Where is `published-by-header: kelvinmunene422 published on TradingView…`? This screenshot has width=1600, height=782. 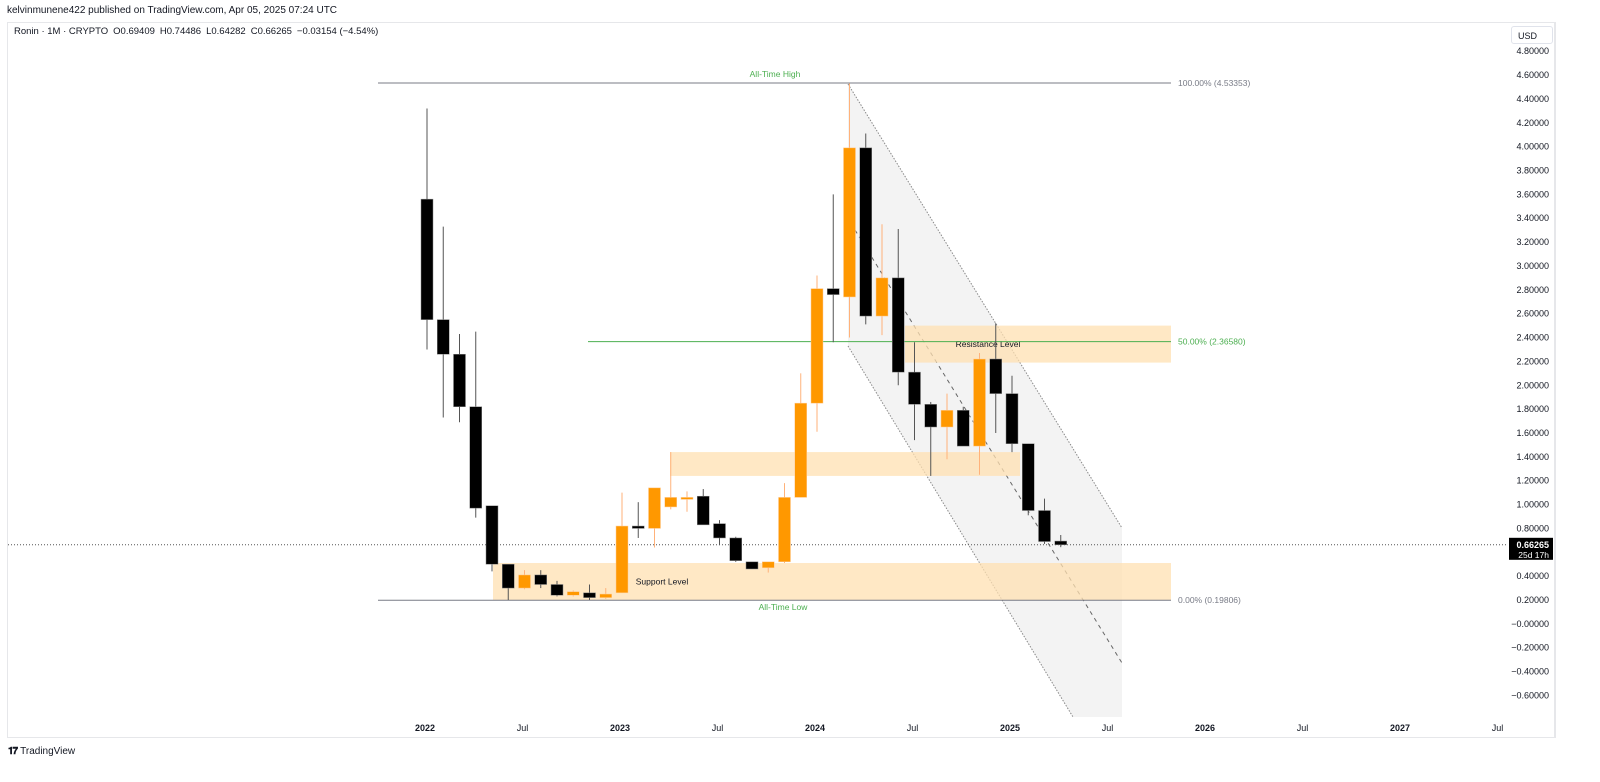
published-by-header: kelvinmunene422 published on TradingView… is located at coordinates (172, 10).